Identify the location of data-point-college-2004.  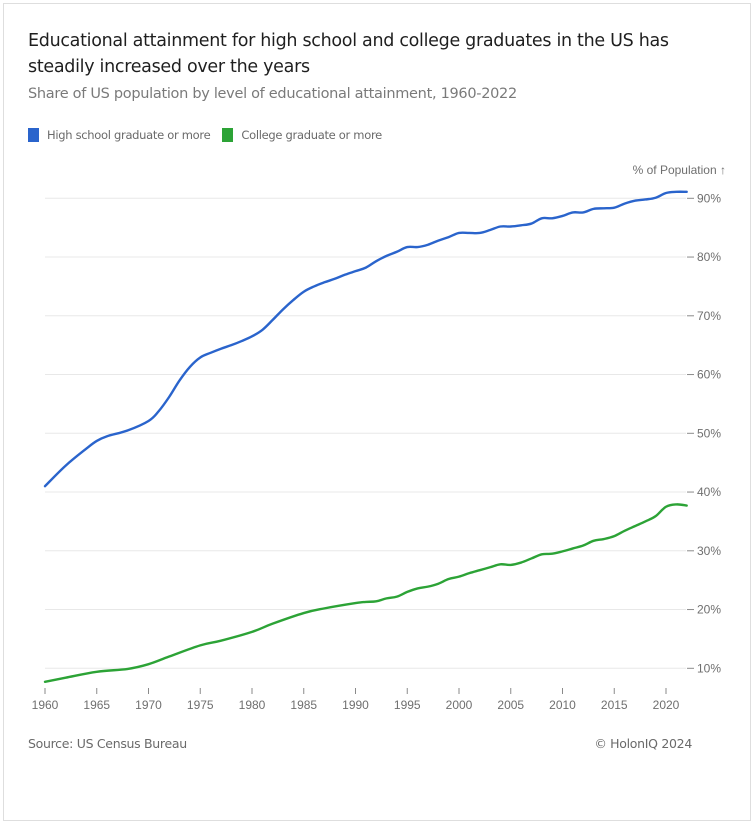
(500, 564).